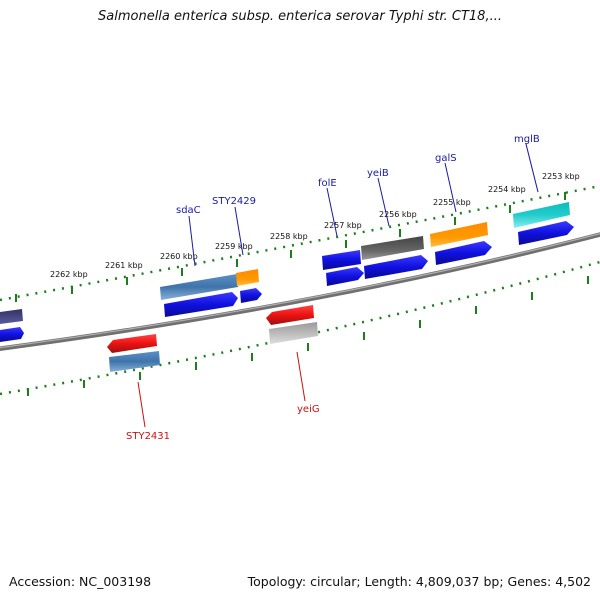 This screenshot has height=600, width=600. What do you see at coordinates (378, 173) in the screenshot?
I see `gene-label: yeiB` at bounding box center [378, 173].